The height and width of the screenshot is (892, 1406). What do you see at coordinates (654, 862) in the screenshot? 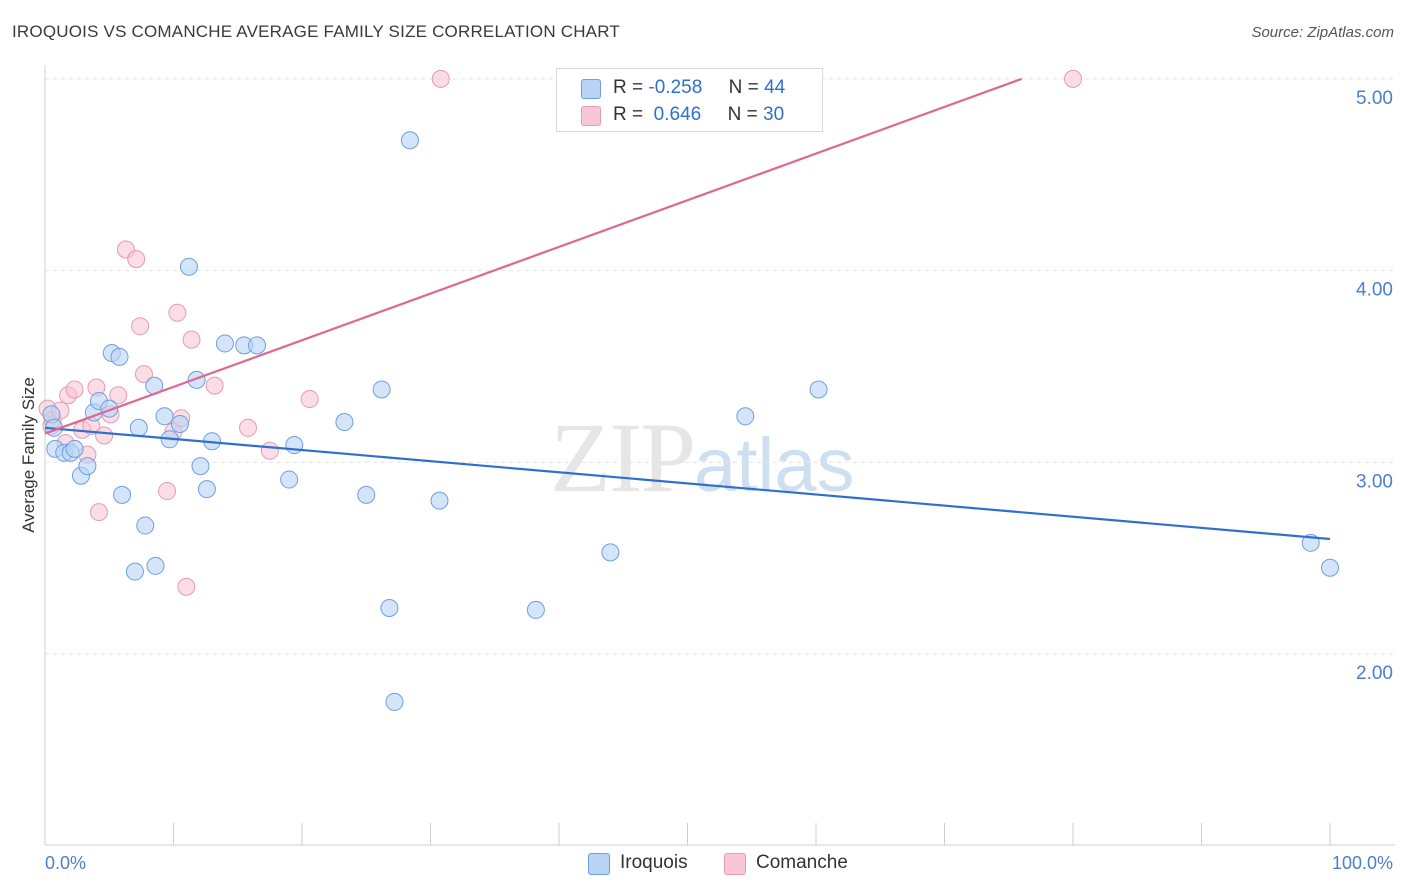
I see `iroquois-legend-label: Iroquois` at bounding box center [654, 862].